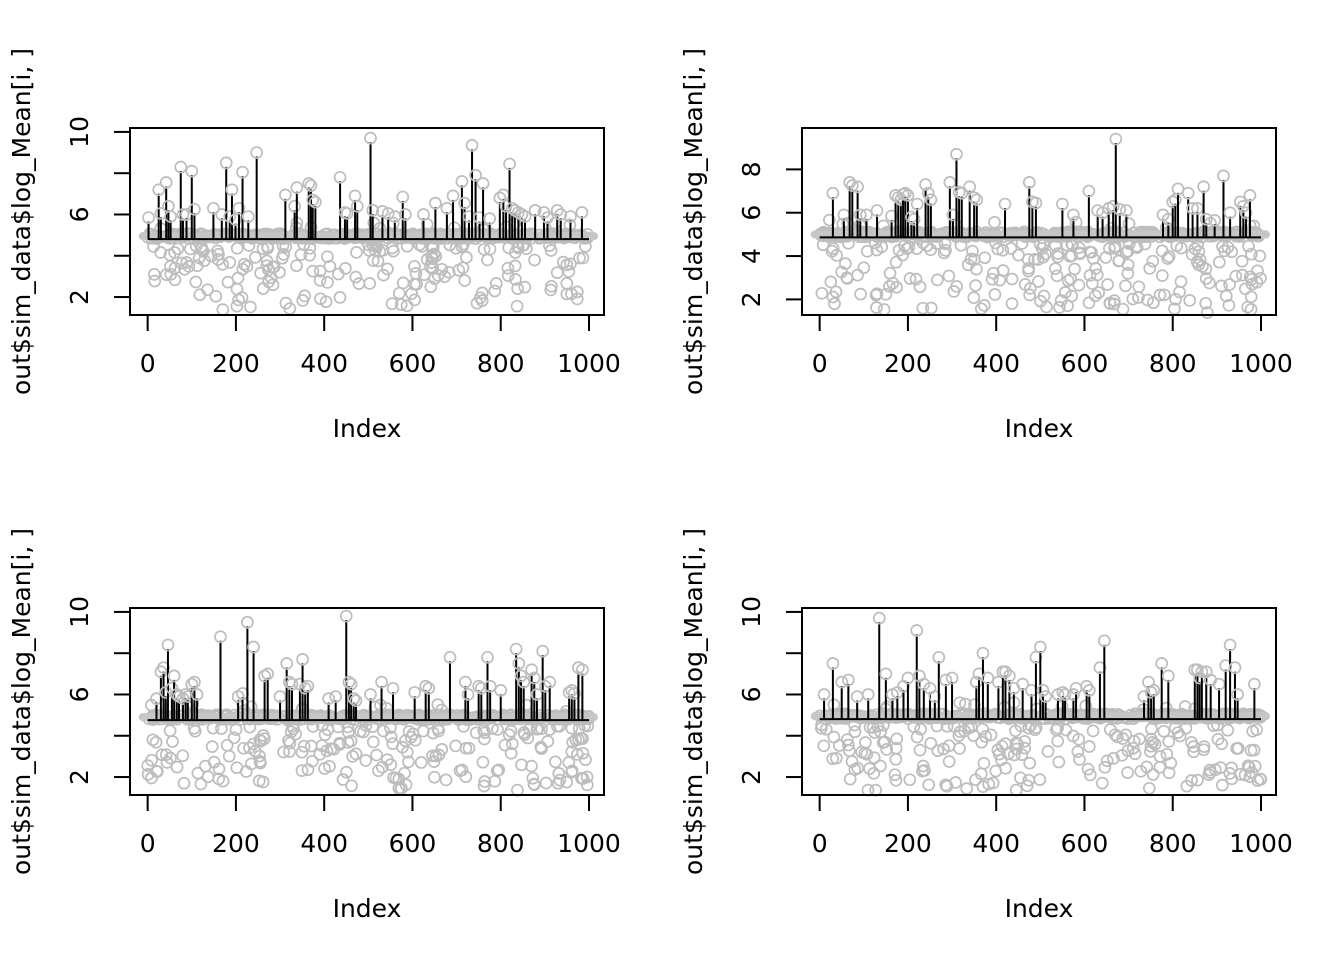 The height and width of the screenshot is (960, 1344). Describe the element at coordinates (751, 612) in the screenshot. I see `y-tick-label: 10` at that location.